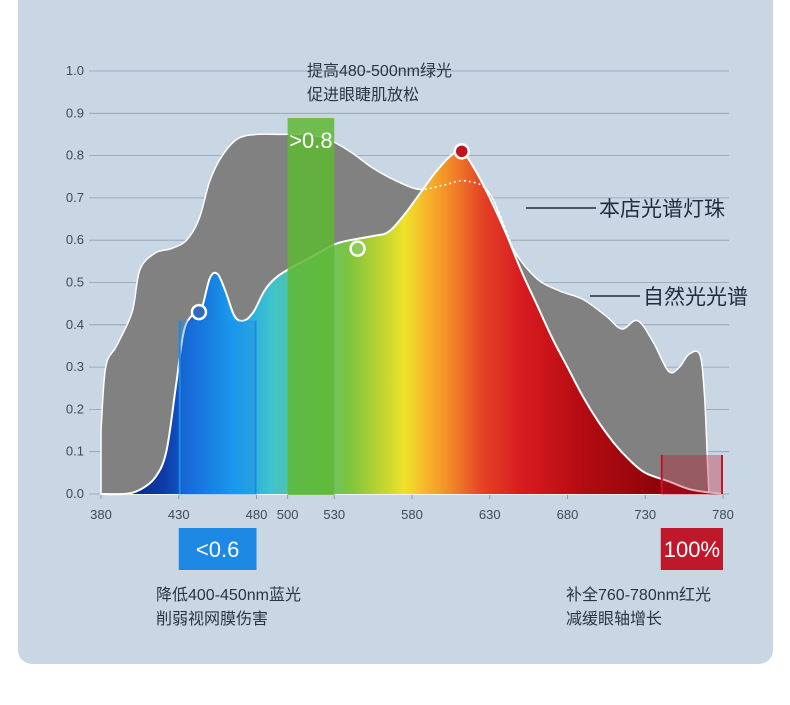 The height and width of the screenshot is (705, 790). I want to click on y-tick-label: 0.9, so click(75, 112).